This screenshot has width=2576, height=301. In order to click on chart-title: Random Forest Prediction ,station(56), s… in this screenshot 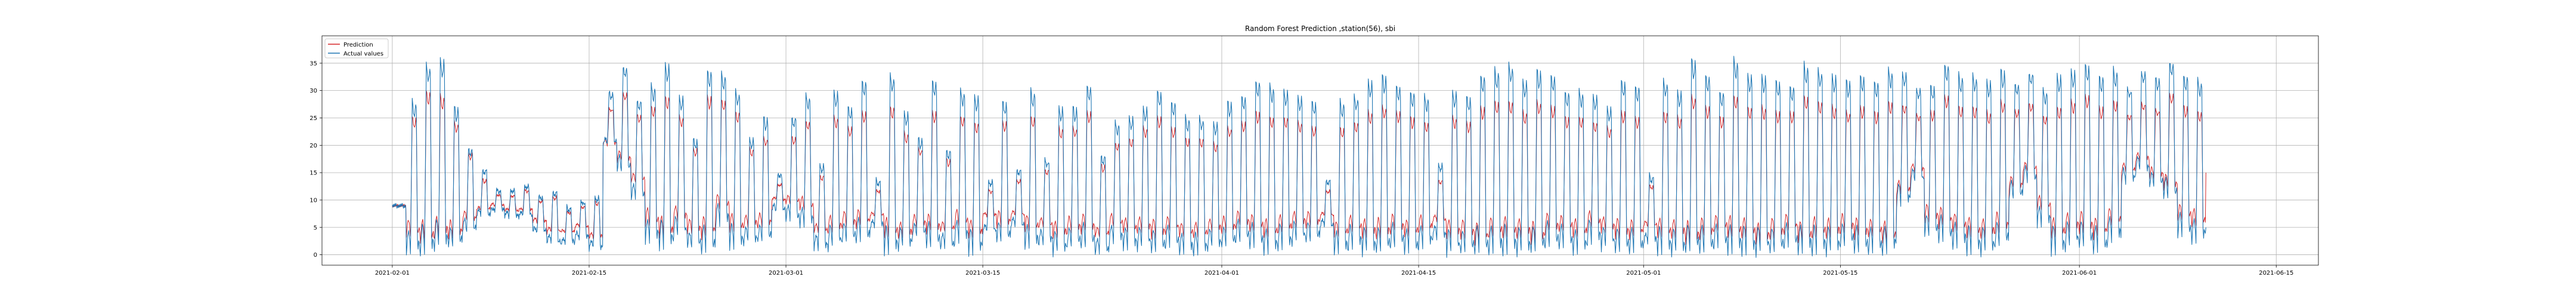, I will do `click(1320, 28)`.